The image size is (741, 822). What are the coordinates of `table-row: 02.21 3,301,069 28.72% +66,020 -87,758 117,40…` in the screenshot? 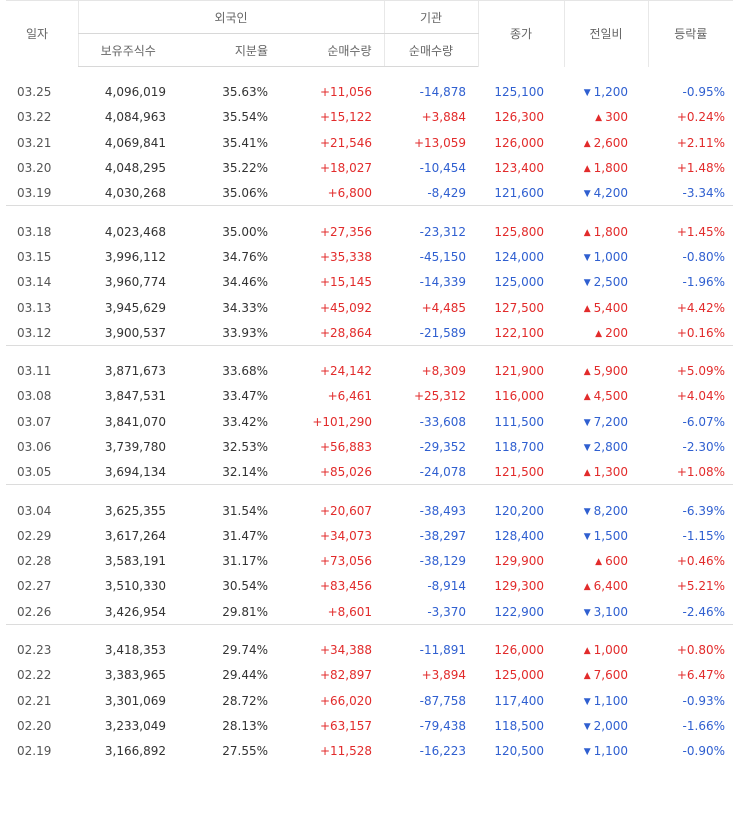 It's located at (369, 700).